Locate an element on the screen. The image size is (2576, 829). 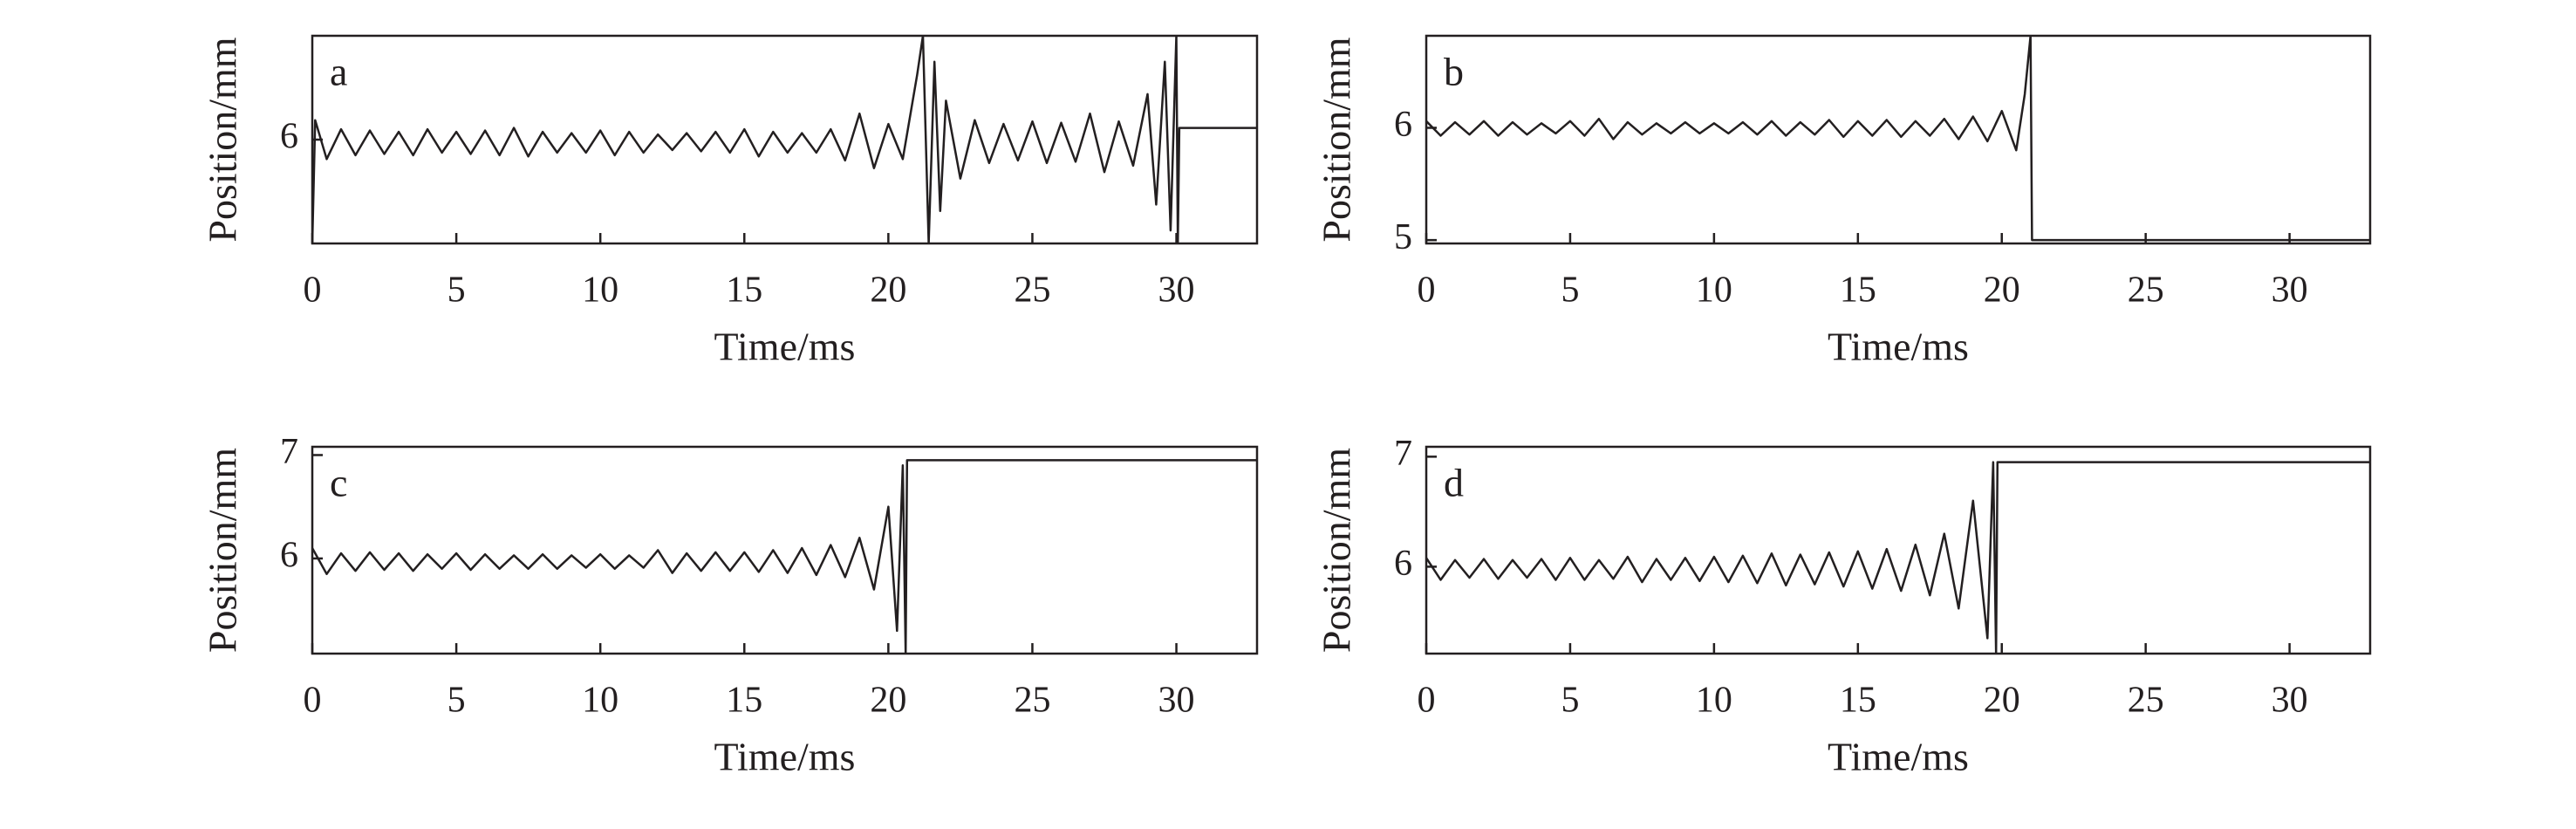
panel-label: c is located at coordinates (338, 483).